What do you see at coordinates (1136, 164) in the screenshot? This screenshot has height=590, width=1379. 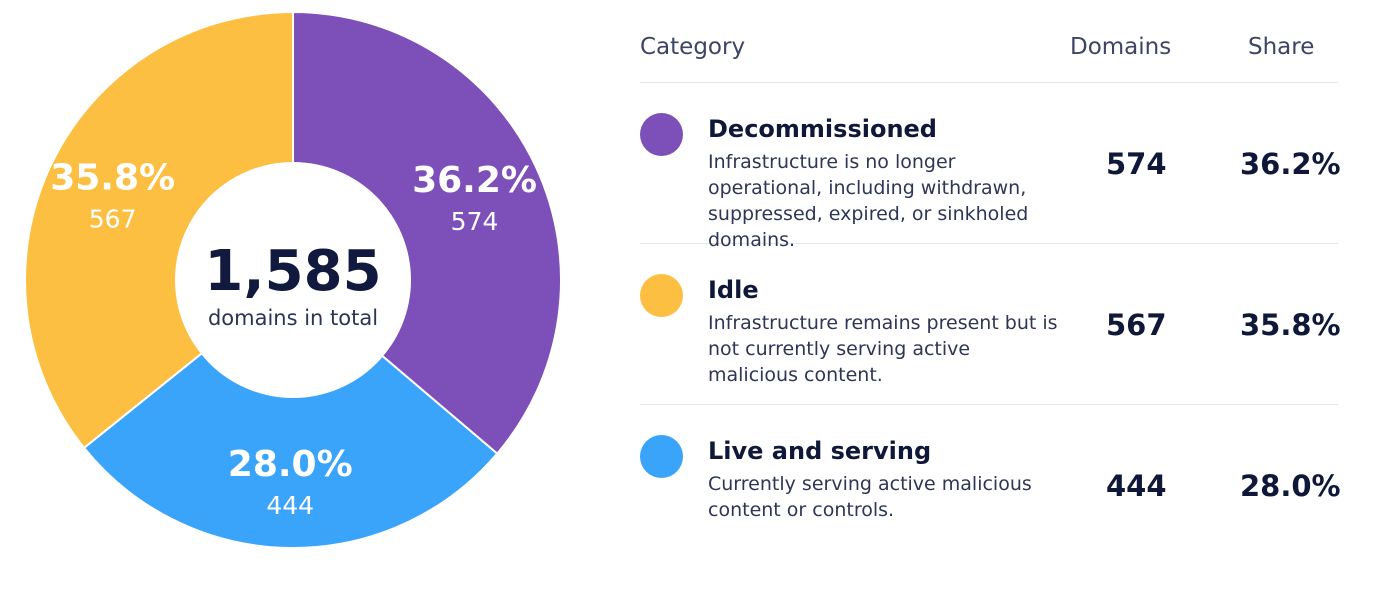 I see `domain-count: 574` at bounding box center [1136, 164].